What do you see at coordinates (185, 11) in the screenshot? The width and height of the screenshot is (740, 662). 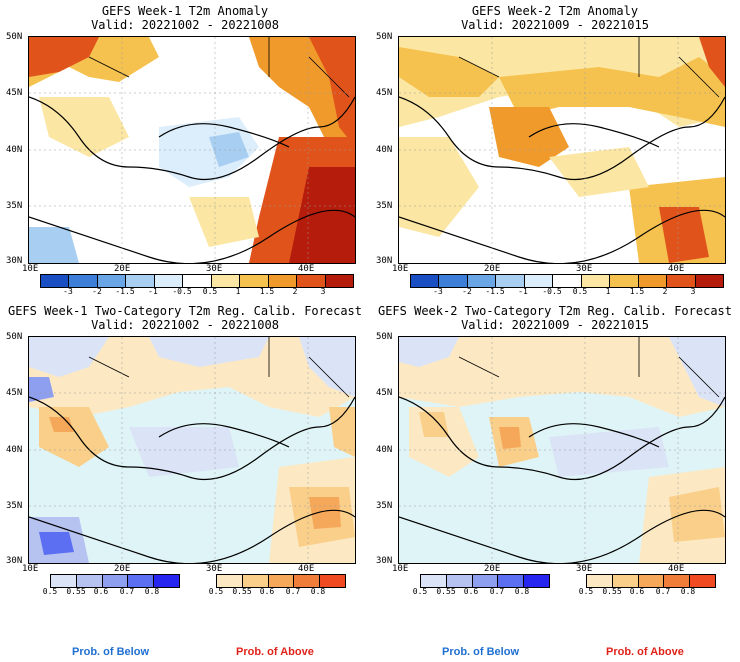 I see `panel-title: GEFS Week-1 T2m Anomaly` at bounding box center [185, 11].